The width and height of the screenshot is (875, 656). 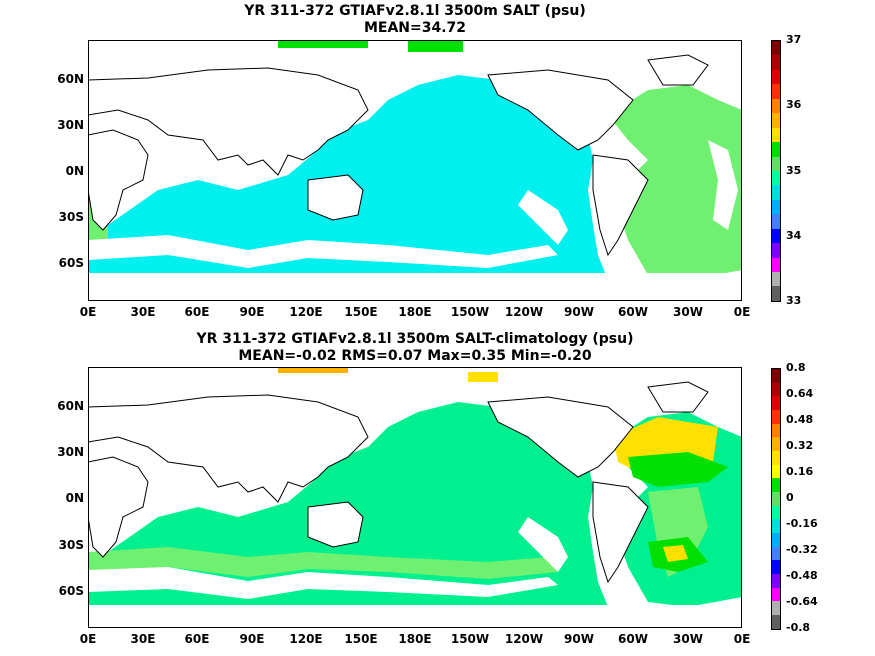 I want to click on panel2-colorbar-label: 0.16, so click(x=800, y=471).